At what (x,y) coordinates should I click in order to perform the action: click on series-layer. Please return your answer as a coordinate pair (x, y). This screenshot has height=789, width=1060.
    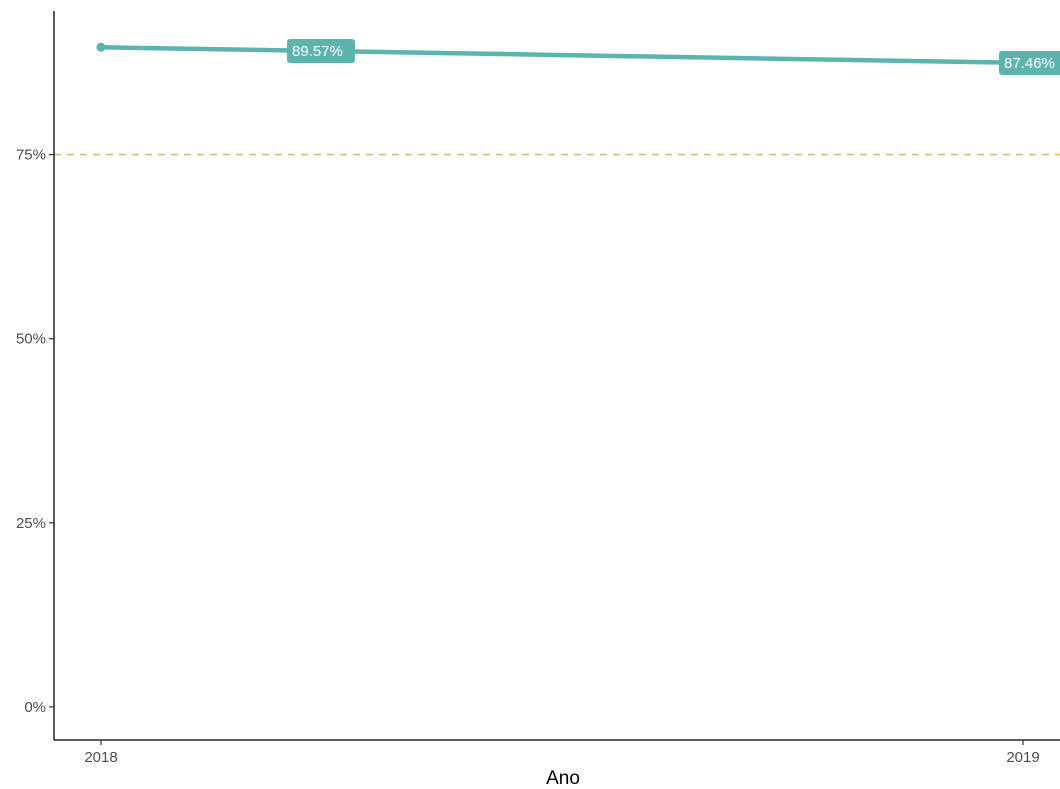
    Looking at the image, I should click on (561, 54).